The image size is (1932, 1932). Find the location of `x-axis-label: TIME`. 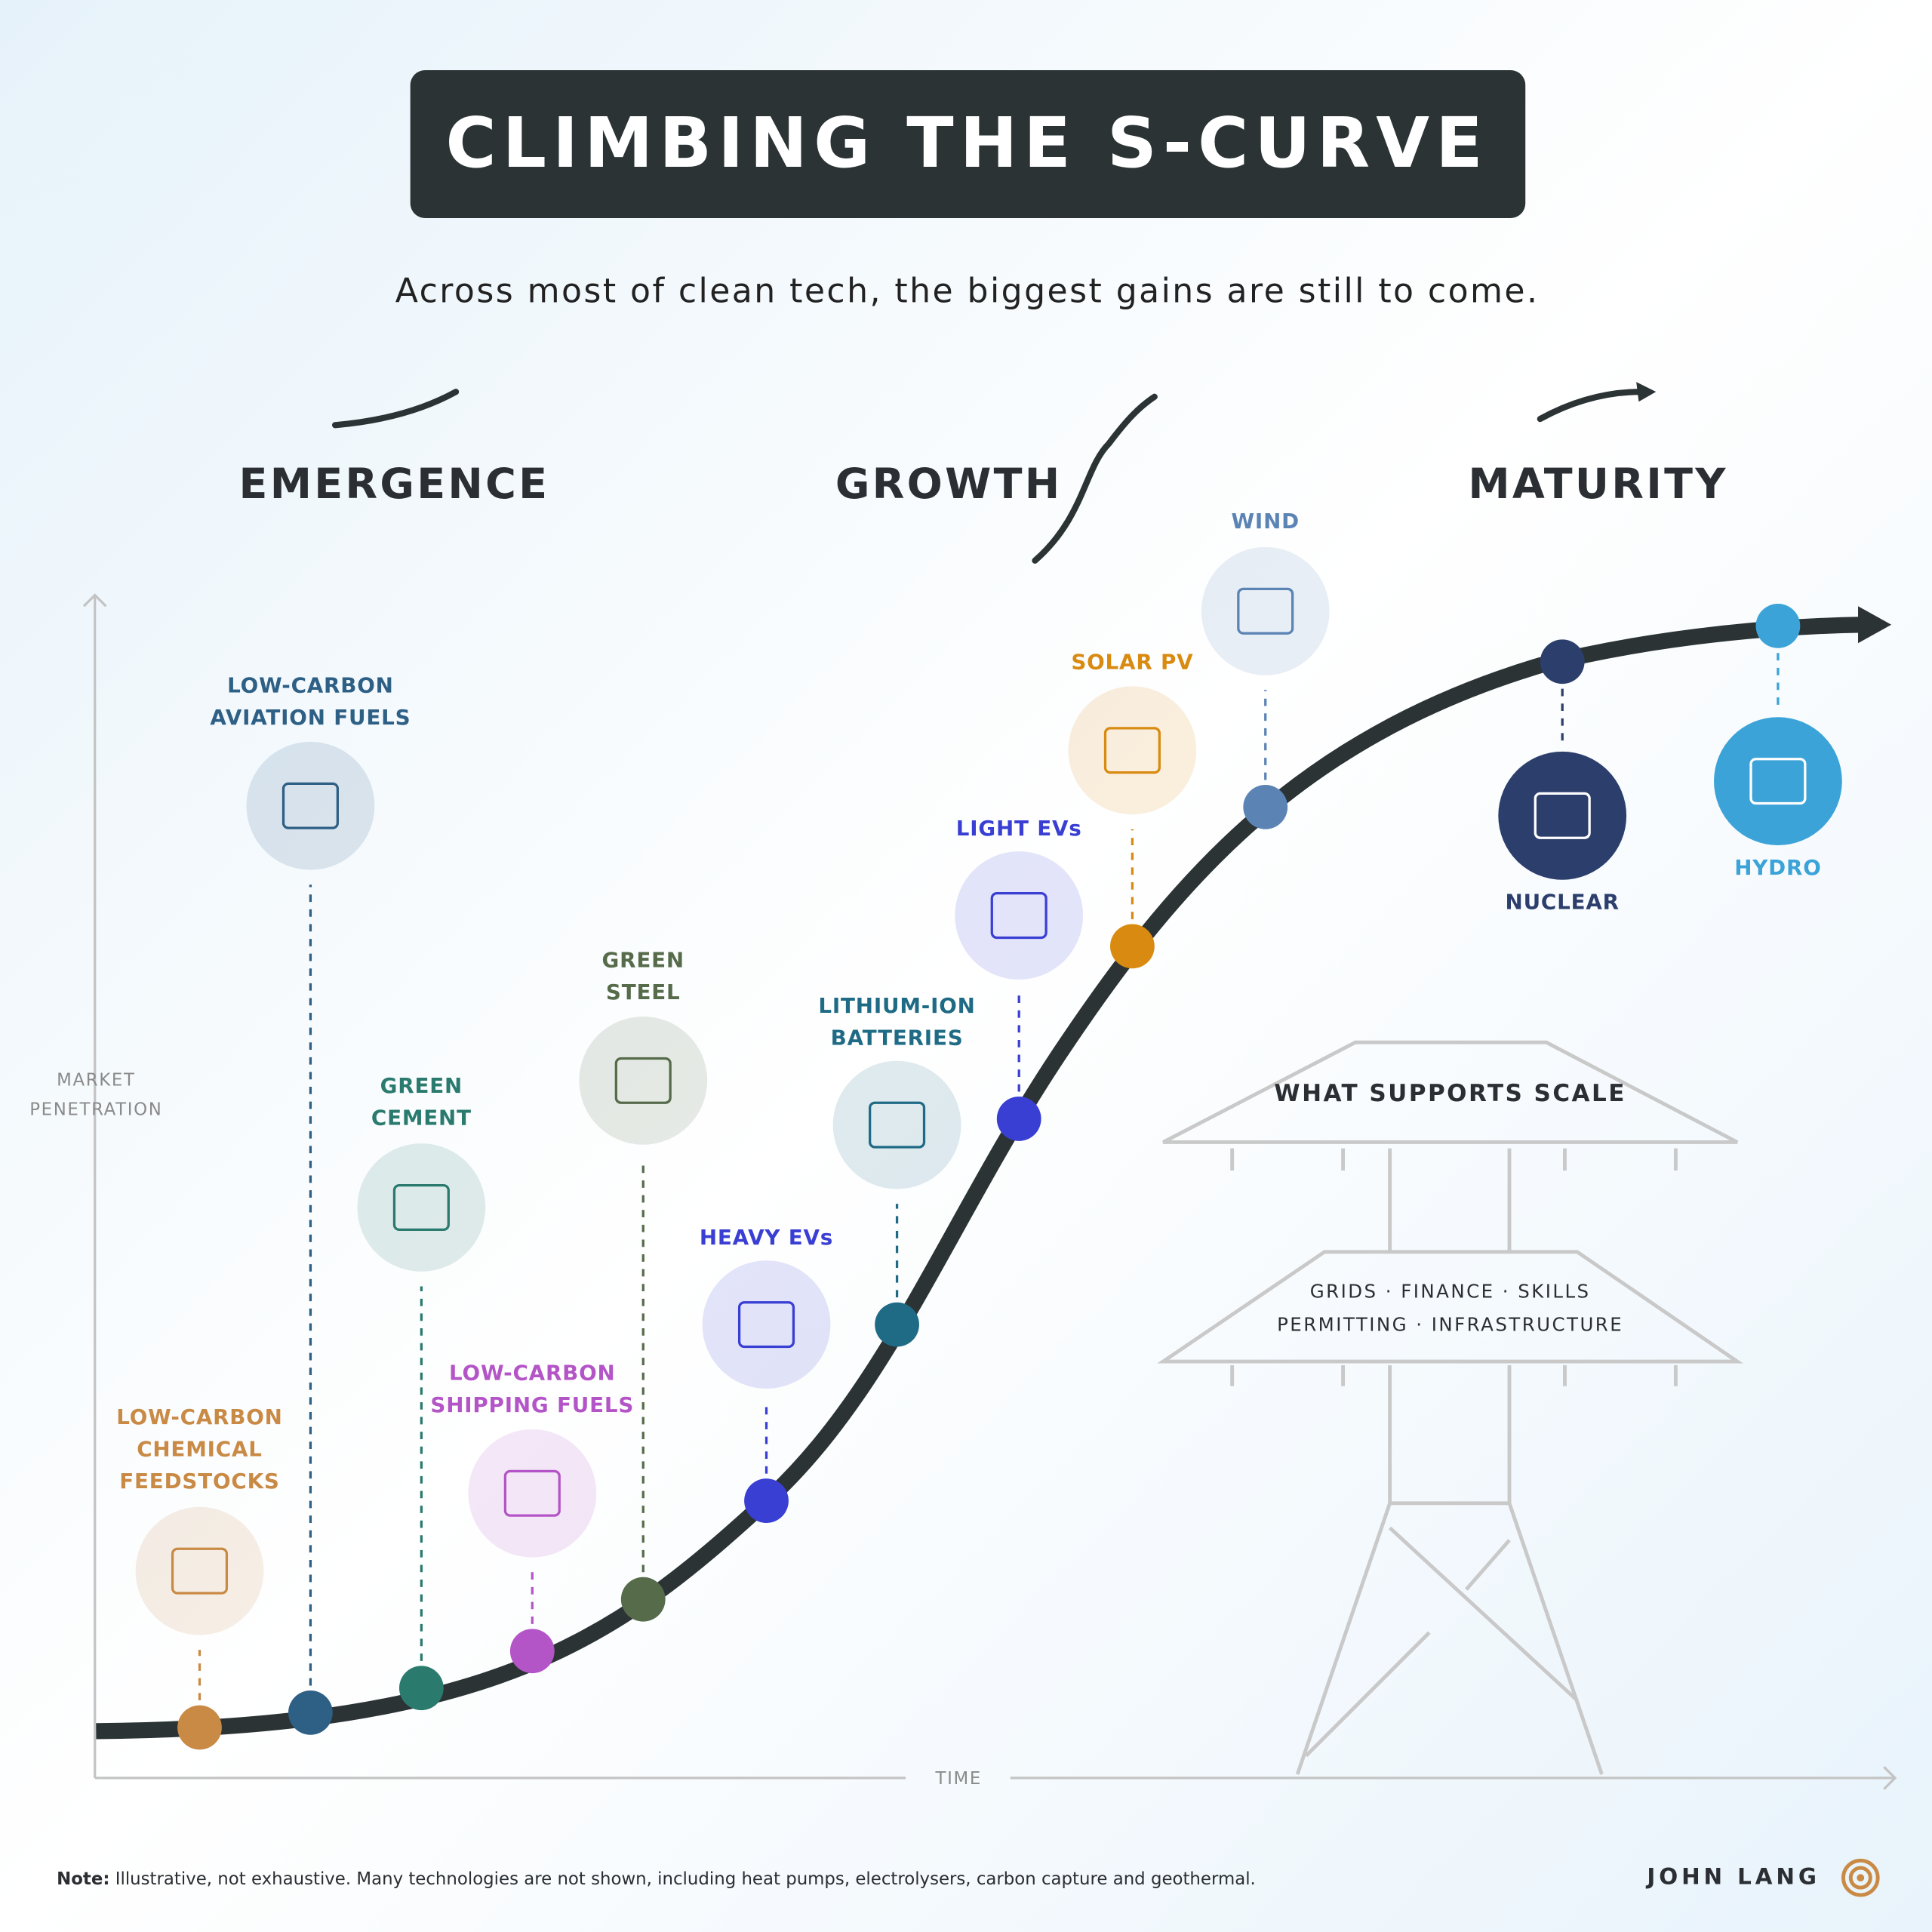

x-axis-label: TIME is located at coordinates (958, 1779).